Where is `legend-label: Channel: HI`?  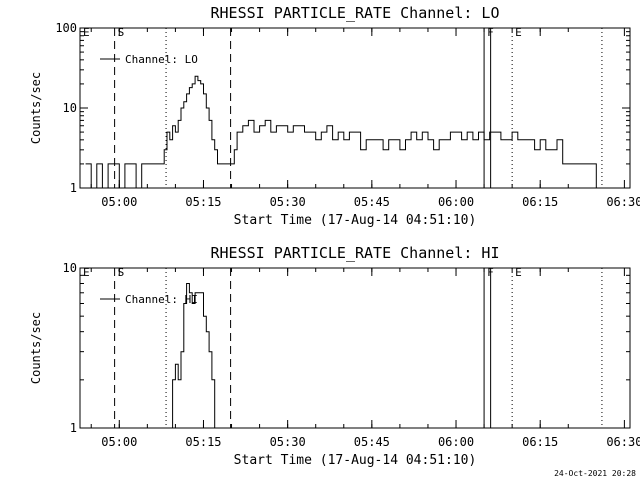
legend-label: Channel: HI is located at coordinates (161, 299).